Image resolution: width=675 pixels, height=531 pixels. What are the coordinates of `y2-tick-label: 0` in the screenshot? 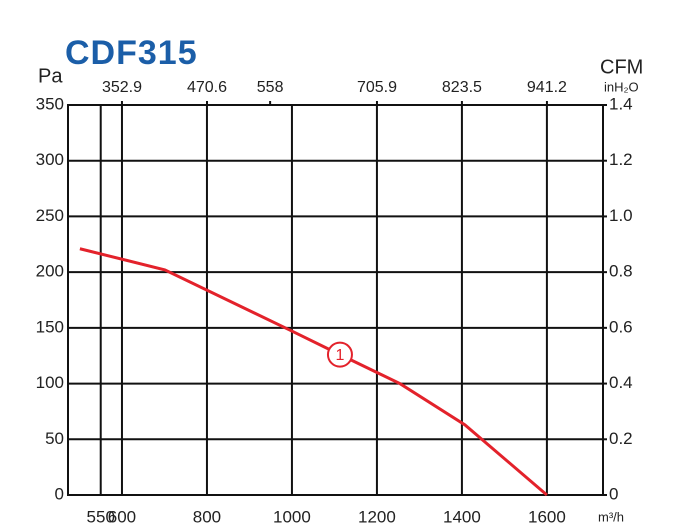 It's located at (613, 493).